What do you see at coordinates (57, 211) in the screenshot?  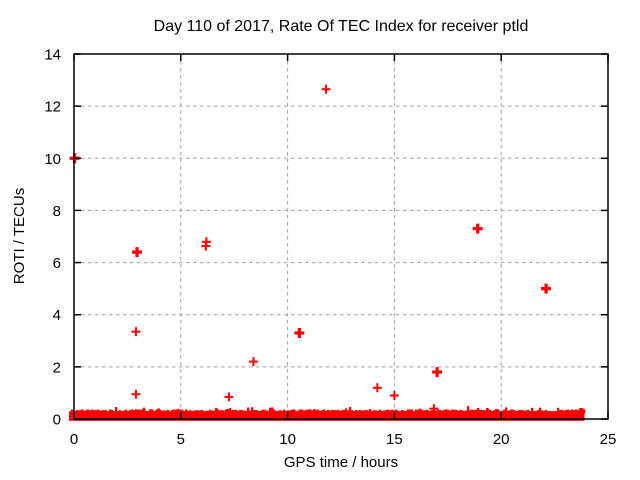 I see `y-tick-label: 8` at bounding box center [57, 211].